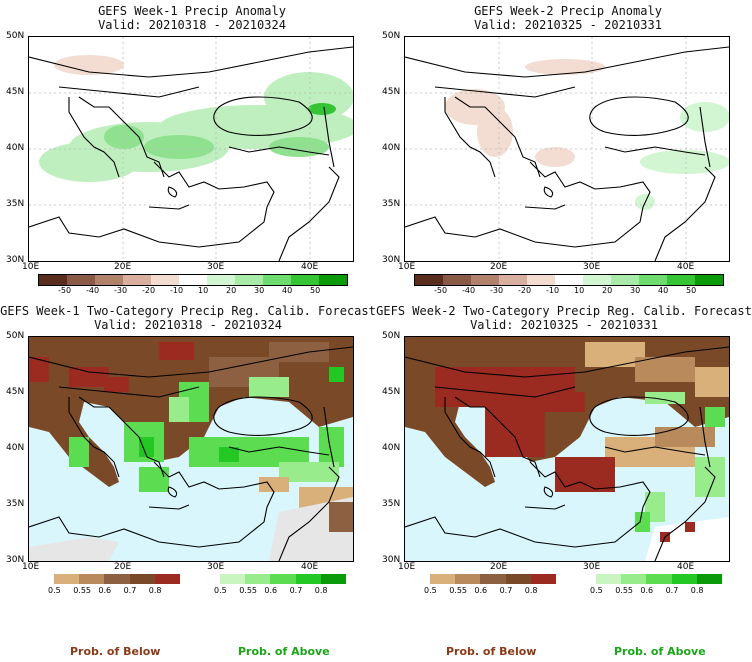 This screenshot has width=752, height=662. I want to click on map-week2-anomaly, so click(567, 149).